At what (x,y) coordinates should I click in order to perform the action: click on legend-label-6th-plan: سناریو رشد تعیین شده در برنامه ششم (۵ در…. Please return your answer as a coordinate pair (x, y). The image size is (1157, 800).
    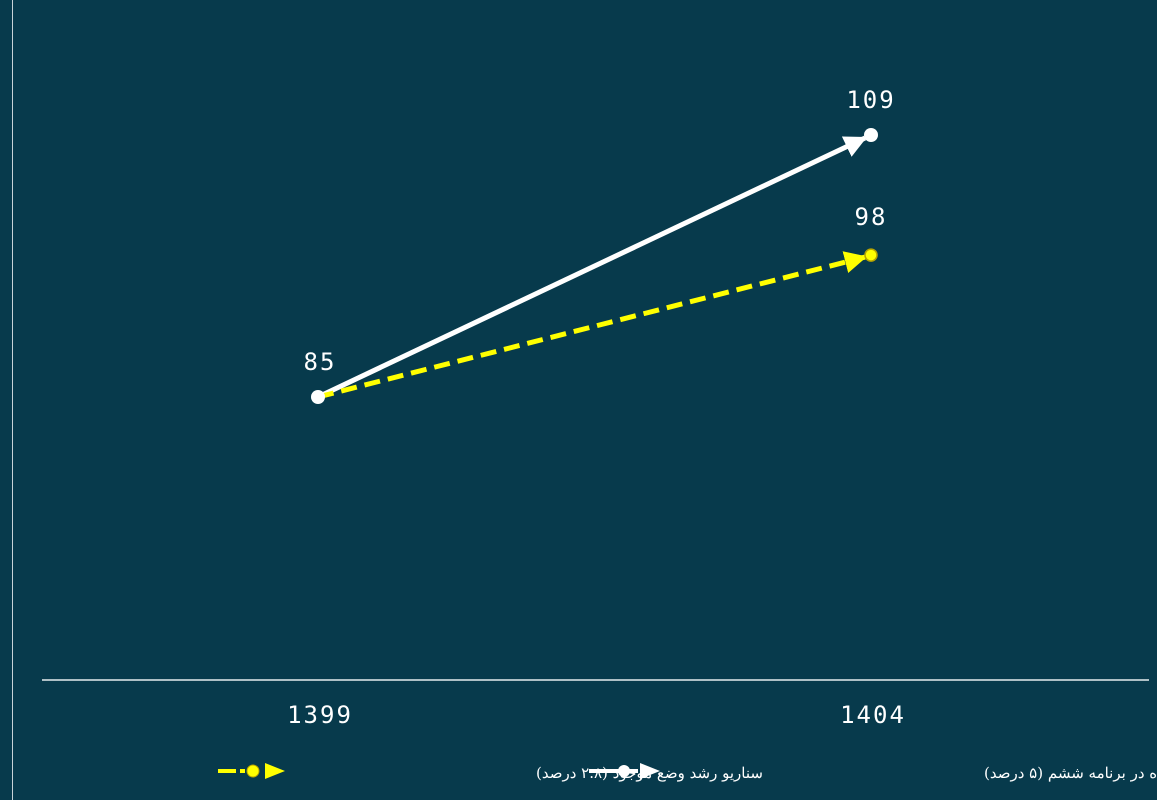
    Looking at the image, I should click on (1070, 773).